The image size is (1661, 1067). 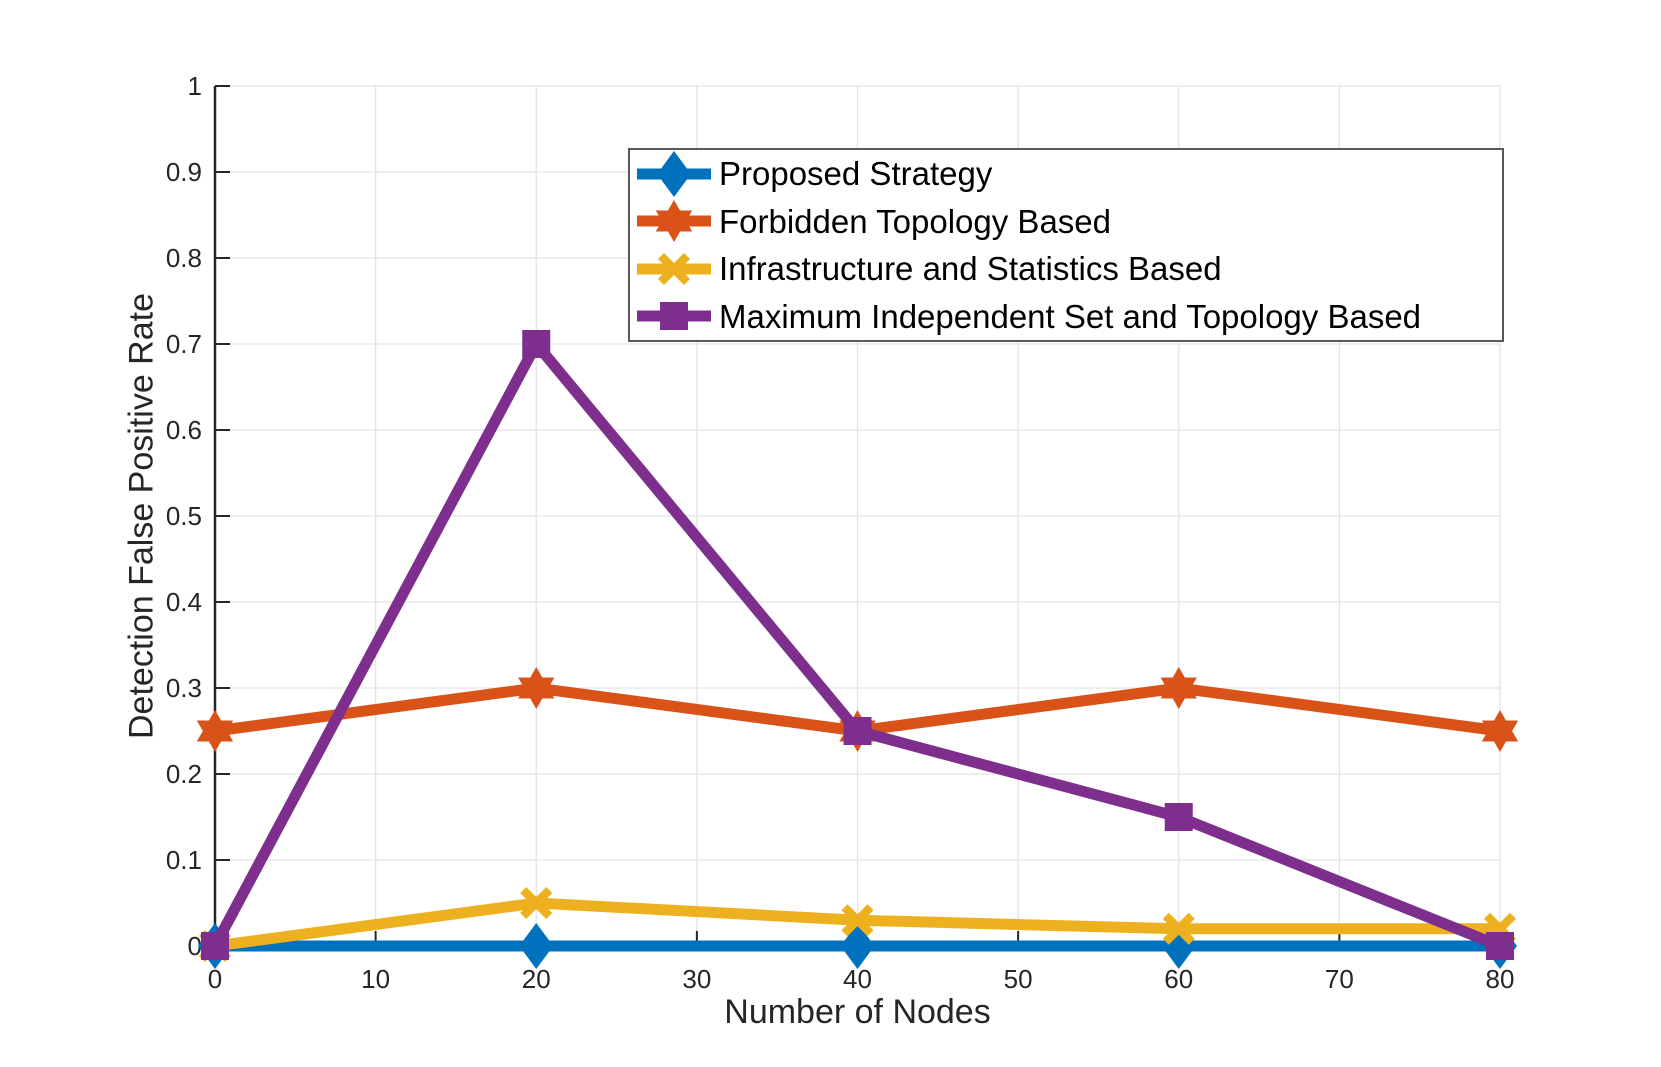 I want to click on y-tick-label: 0.4, so click(x=184, y=602).